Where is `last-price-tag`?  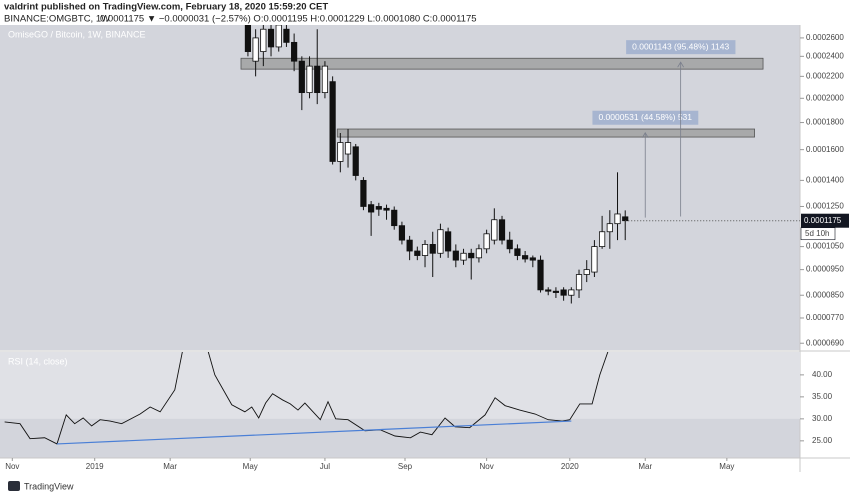
last-price-tag is located at coordinates (825, 220).